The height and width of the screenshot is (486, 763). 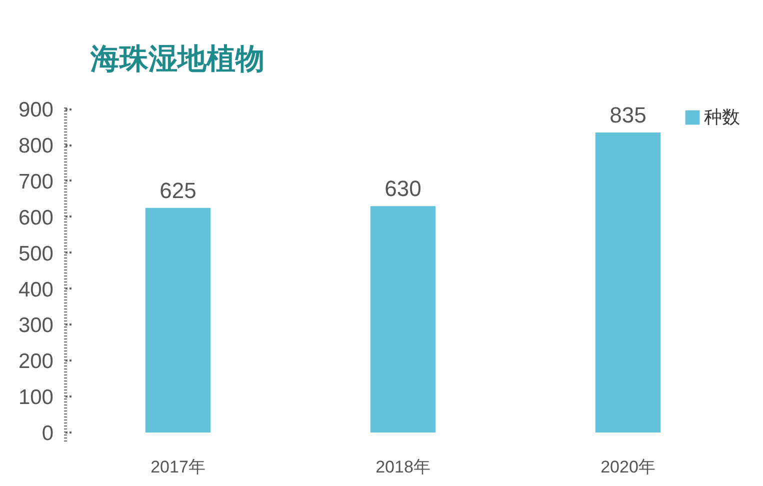 I want to click on y-tick-label: 900, so click(x=36, y=110).